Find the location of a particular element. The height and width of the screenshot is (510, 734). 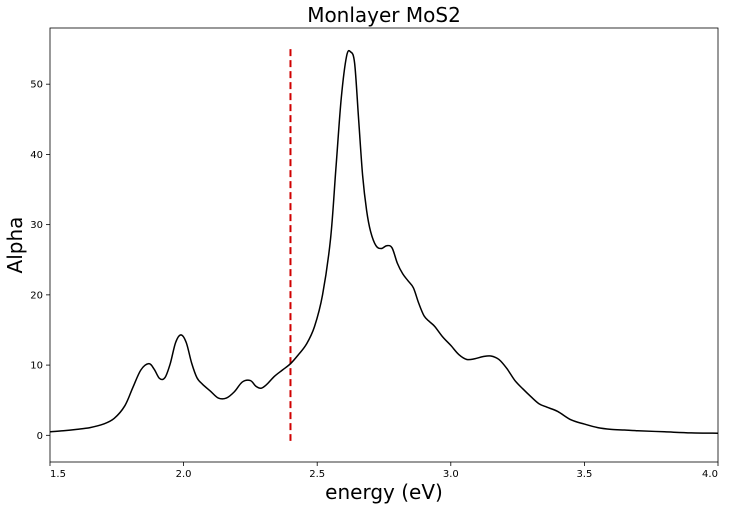

y-tick-label: 0 is located at coordinates (40, 436).